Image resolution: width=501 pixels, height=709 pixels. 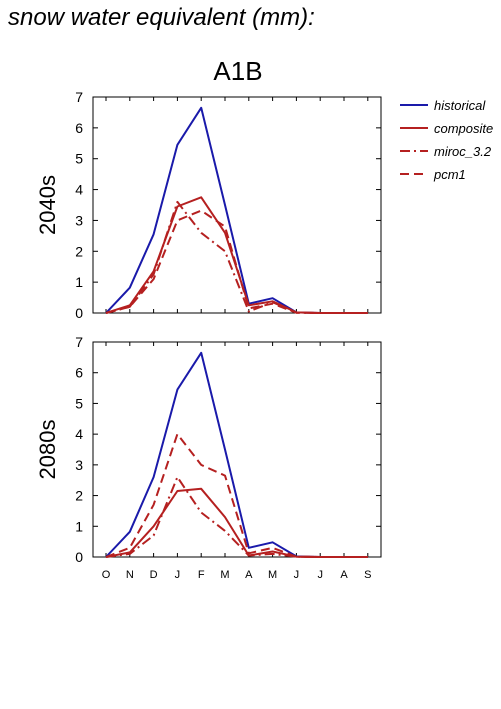 I want to click on legend-label: miroc_3.2, so click(x=463, y=151).